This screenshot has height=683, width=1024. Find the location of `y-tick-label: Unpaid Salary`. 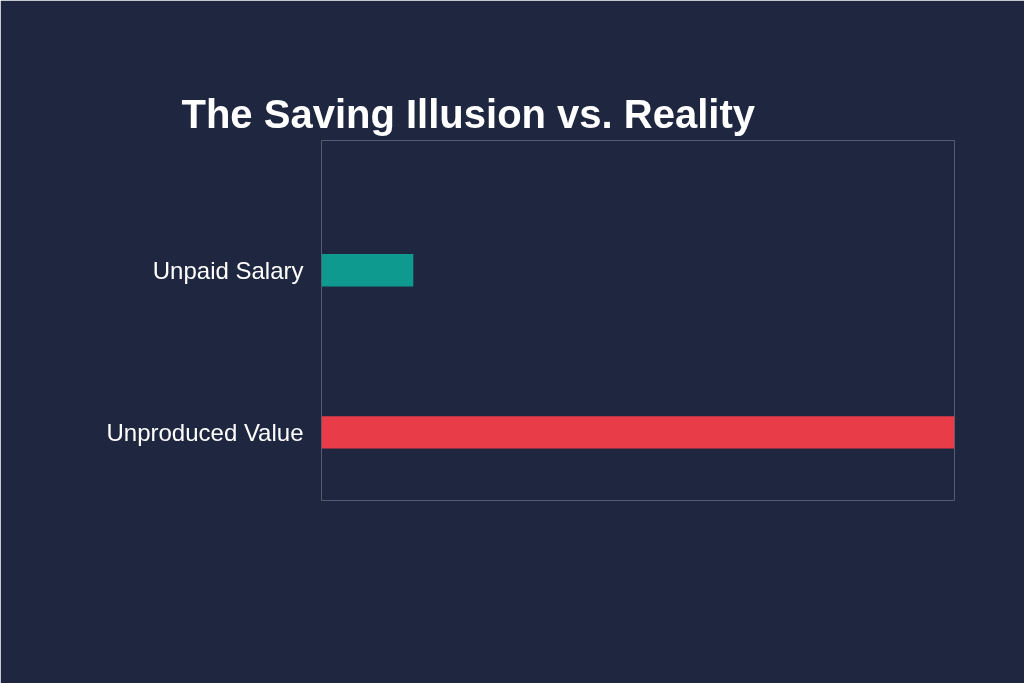

y-tick-label: Unpaid Salary is located at coordinates (228, 270).